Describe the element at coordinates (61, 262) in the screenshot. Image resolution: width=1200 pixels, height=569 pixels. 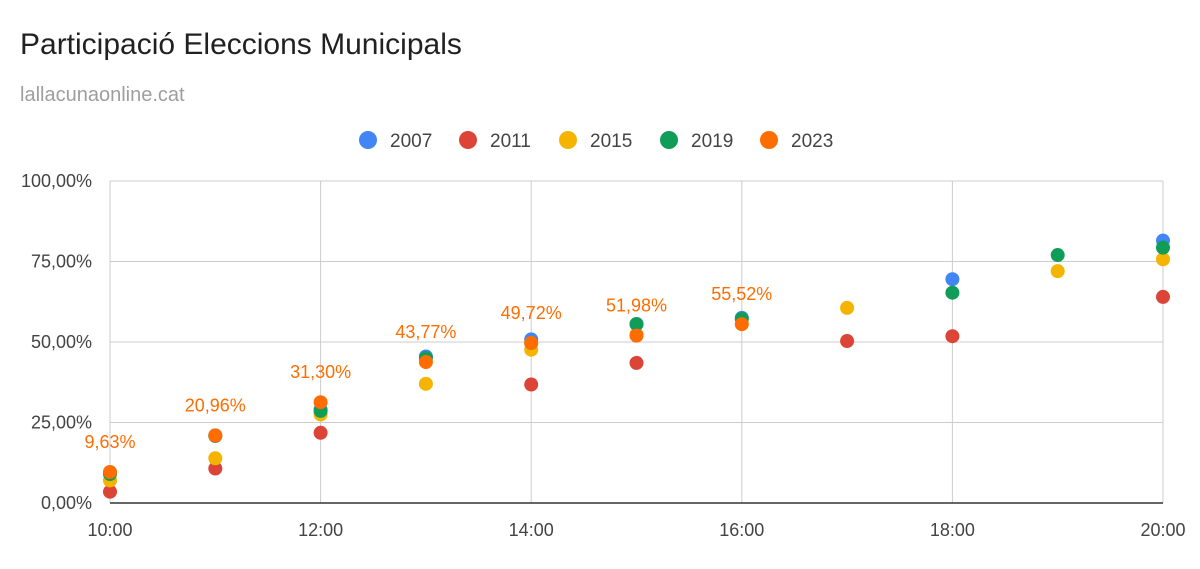
I see `y-tick-label: 75,00%` at that location.